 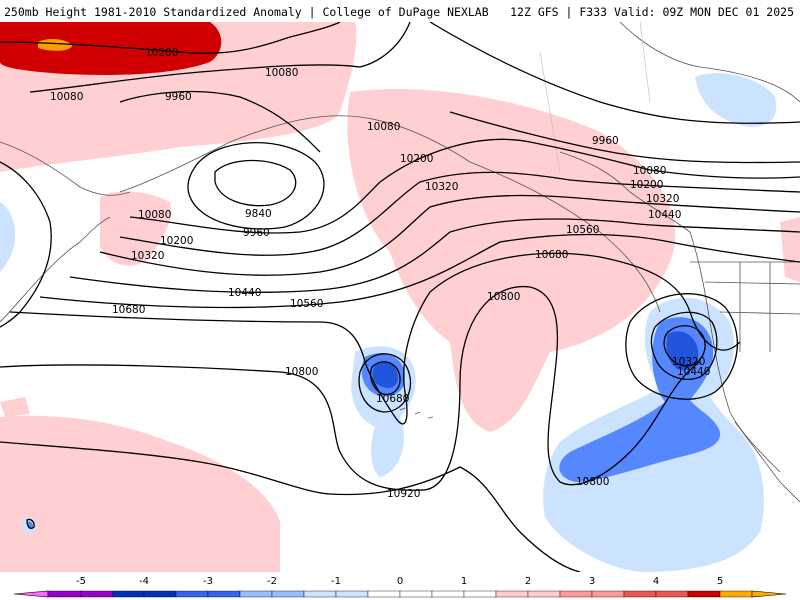 I want to click on strong-positive-anomaly, so click(x=111, y=48).